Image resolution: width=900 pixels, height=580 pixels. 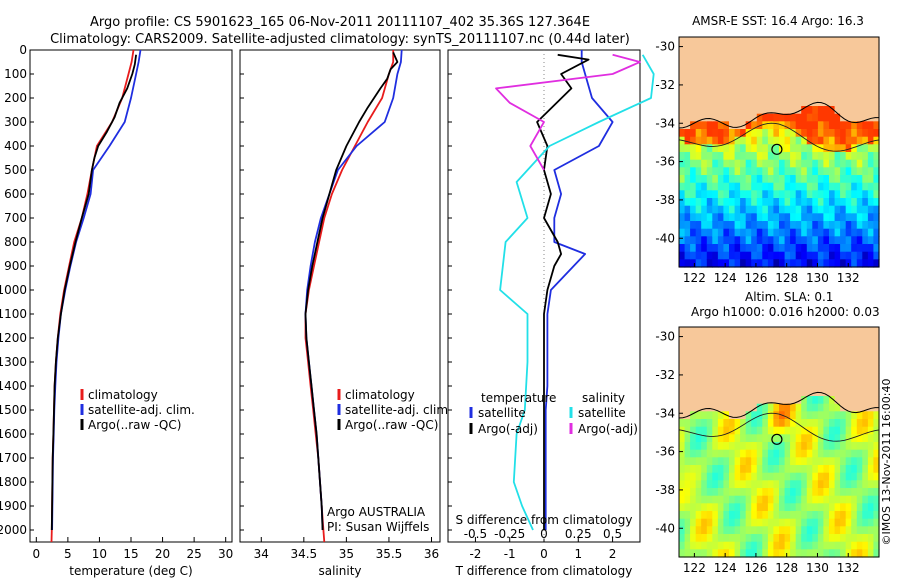 I want to click on x-tick-label: 122, so click(x=694, y=278).